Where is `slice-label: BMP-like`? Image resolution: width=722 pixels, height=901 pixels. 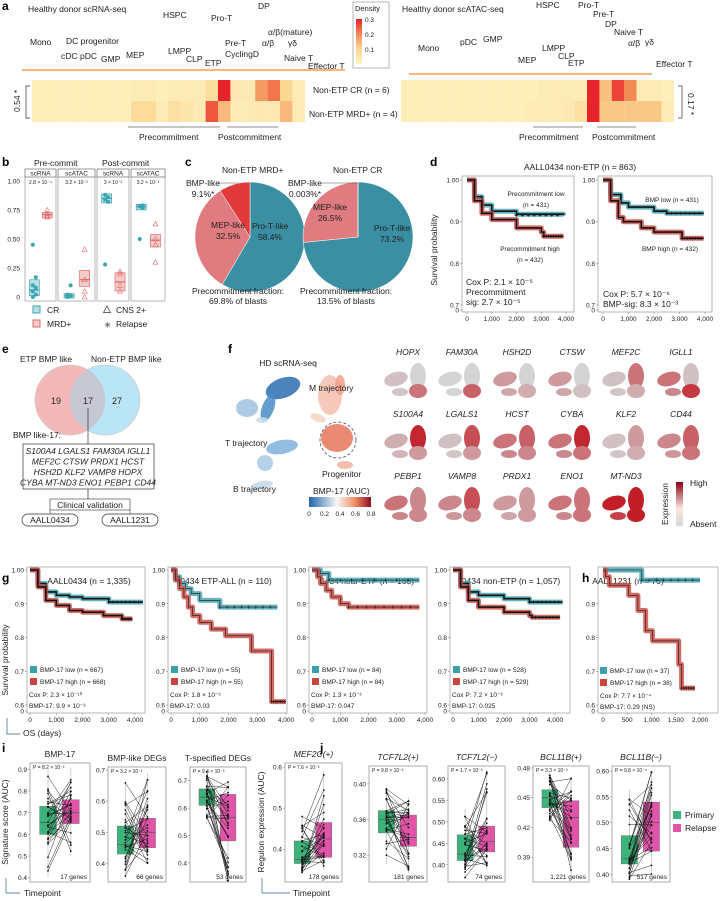
slice-label: BMP-like is located at coordinates (203, 183).